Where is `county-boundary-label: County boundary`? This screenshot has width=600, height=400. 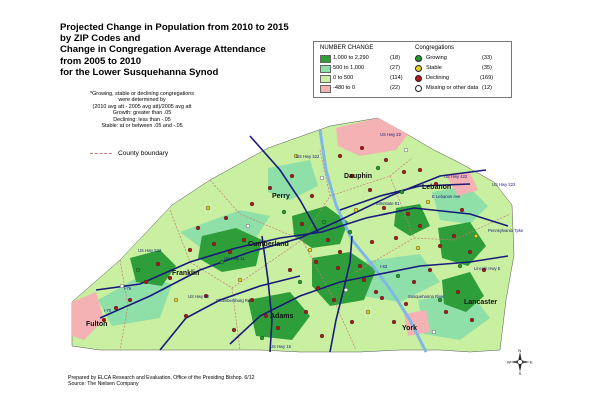 county-boundary-label: County boundary is located at coordinates (143, 153).